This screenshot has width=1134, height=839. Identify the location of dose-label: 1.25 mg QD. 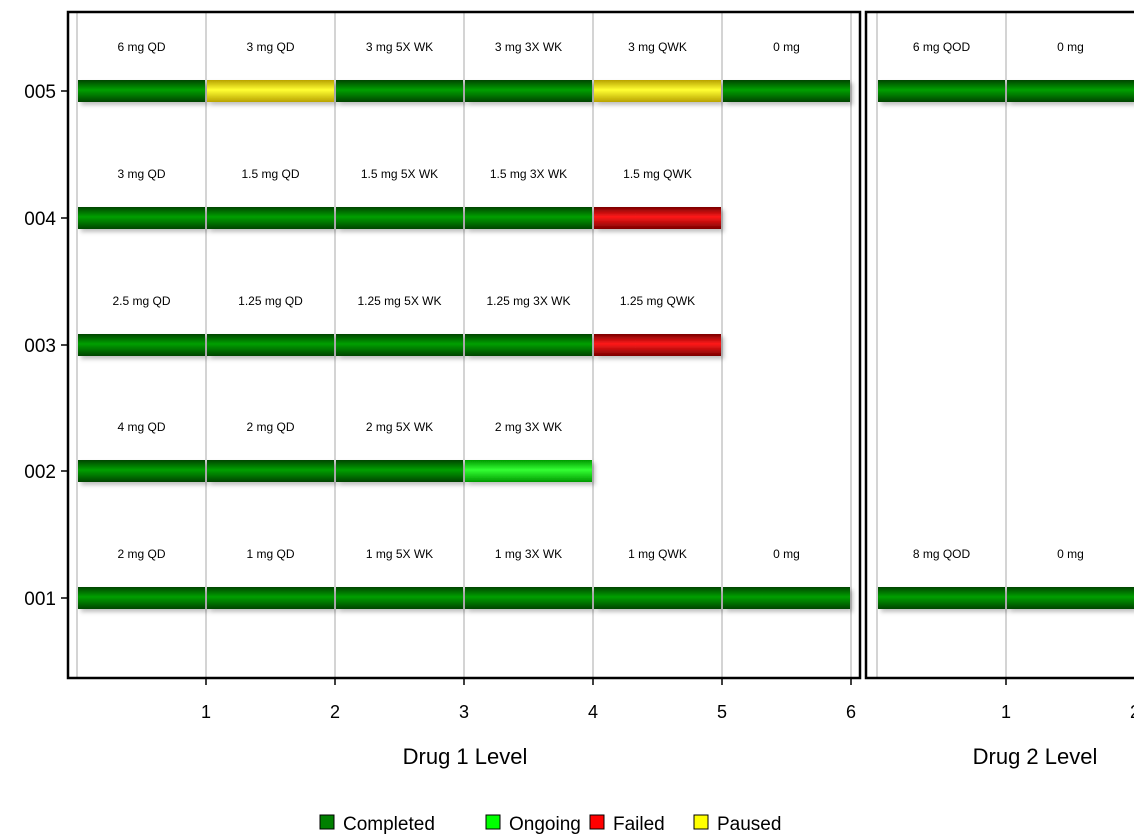
(270, 301).